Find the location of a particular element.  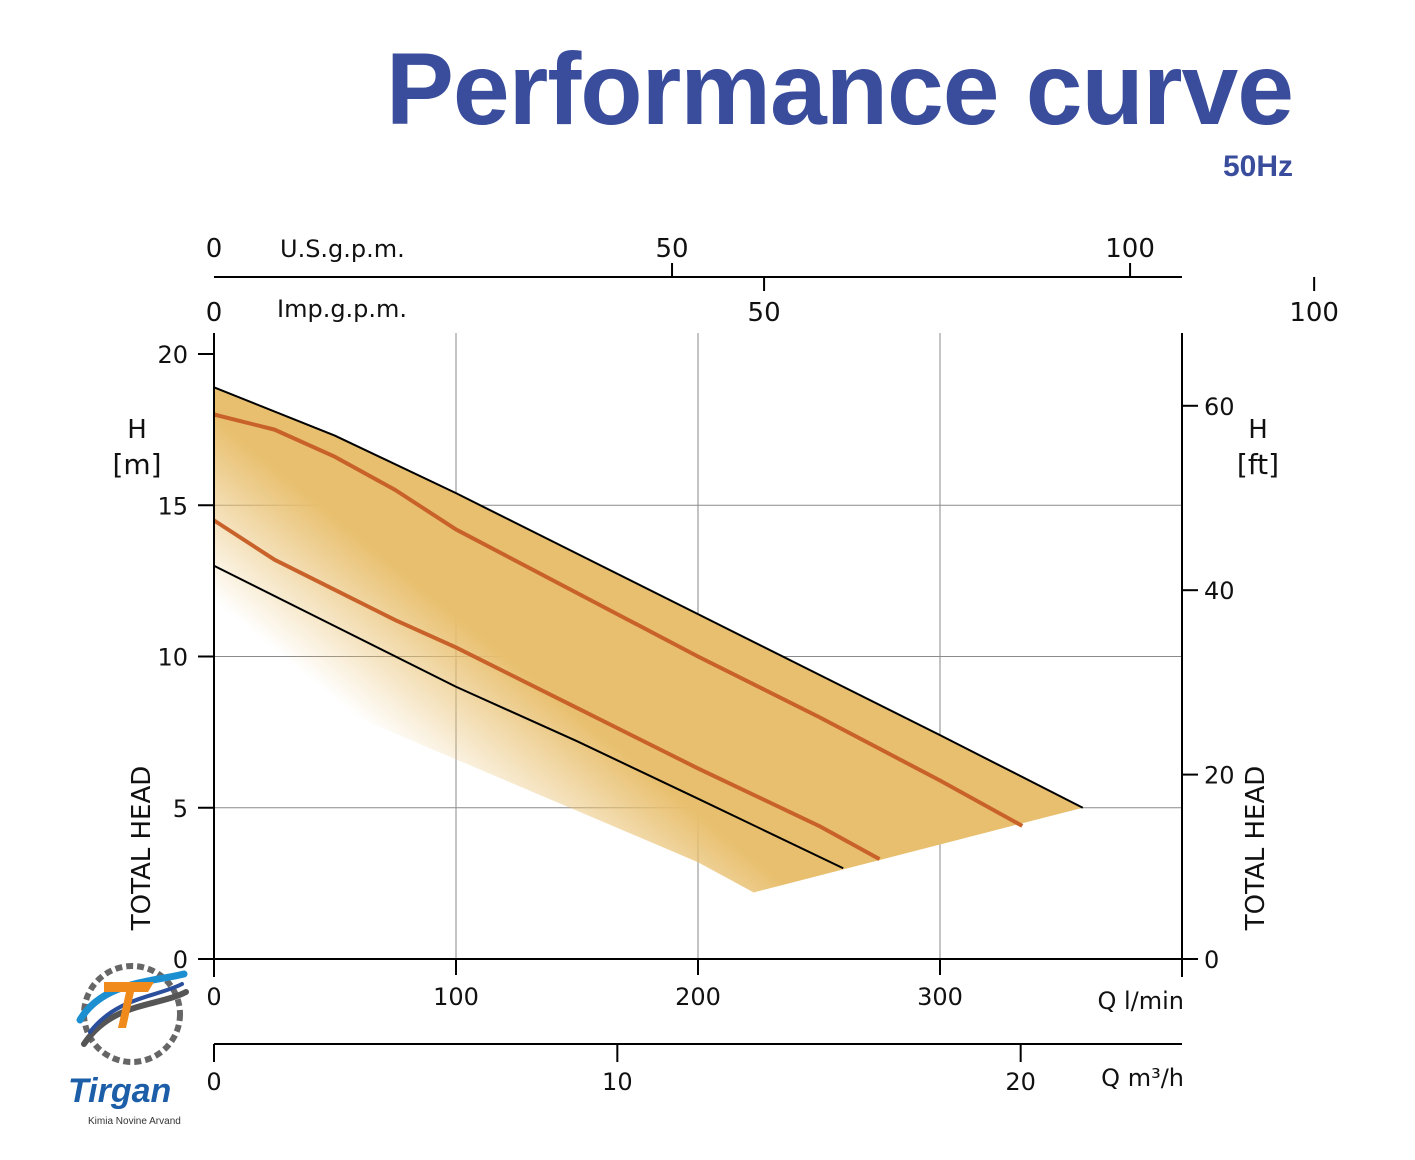

right-tick-label: 20 is located at coordinates (1219, 776).